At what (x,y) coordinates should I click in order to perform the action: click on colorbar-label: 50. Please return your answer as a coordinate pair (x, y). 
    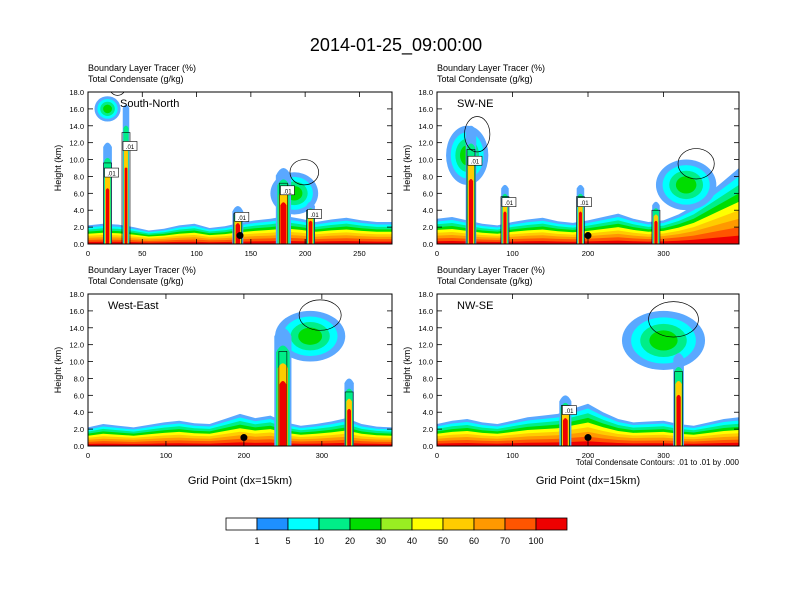
    Looking at the image, I should click on (443, 541).